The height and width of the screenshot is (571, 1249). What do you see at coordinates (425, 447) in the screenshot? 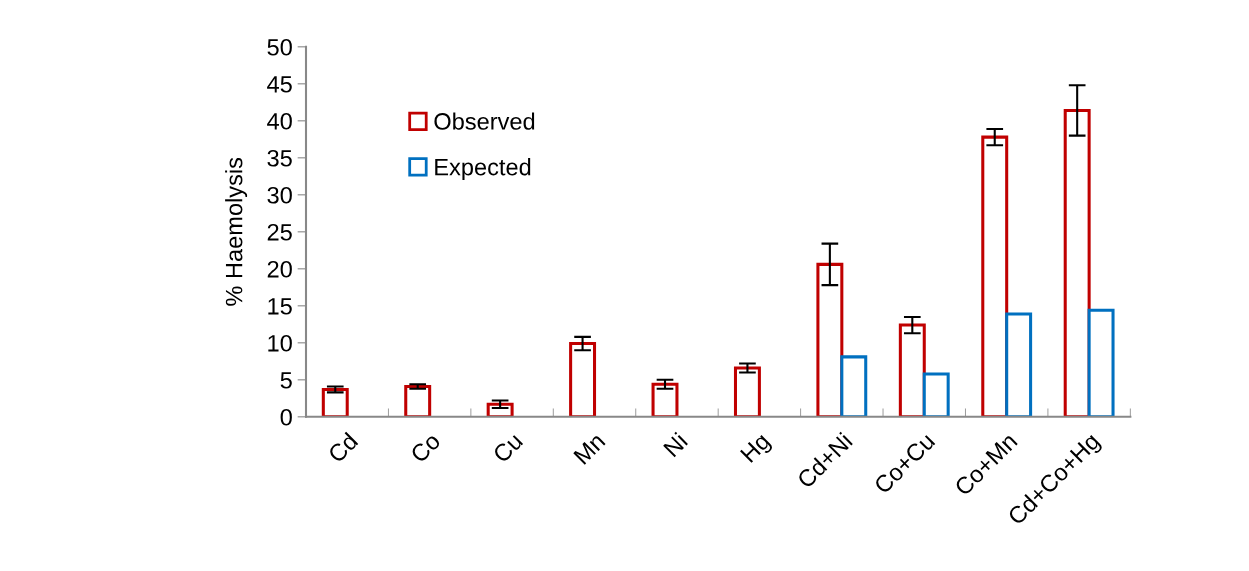
I see `x-tick-label: Co` at bounding box center [425, 447].